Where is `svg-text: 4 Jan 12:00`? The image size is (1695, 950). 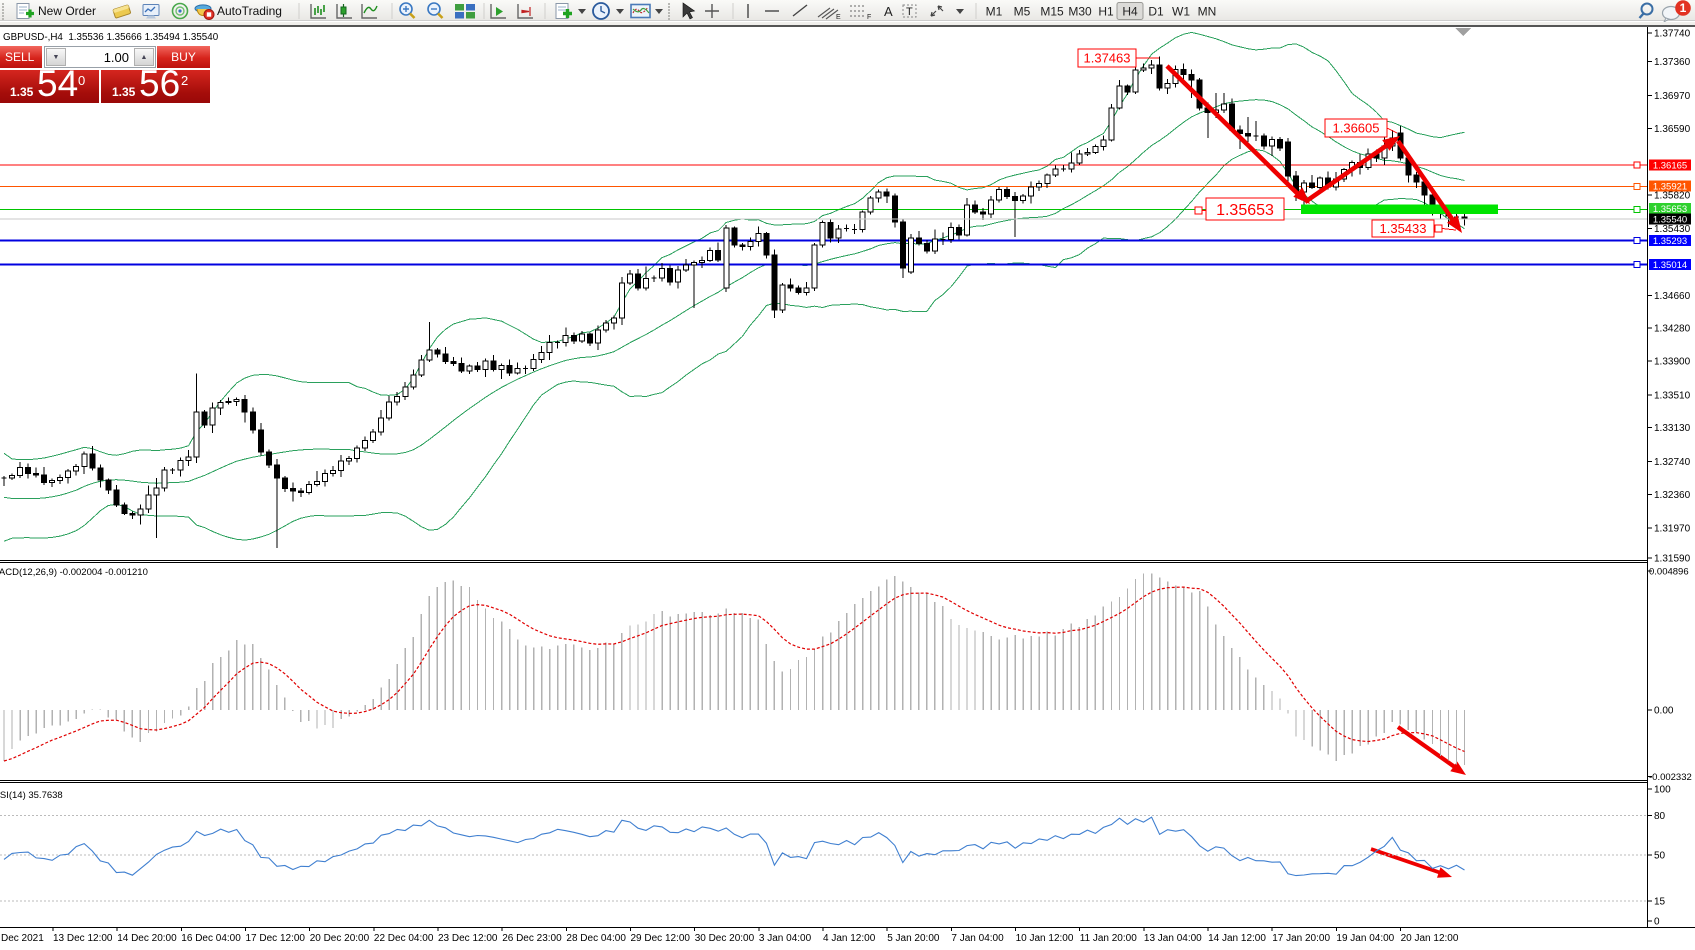 svg-text: 4 Jan 12:00 is located at coordinates (849, 938).